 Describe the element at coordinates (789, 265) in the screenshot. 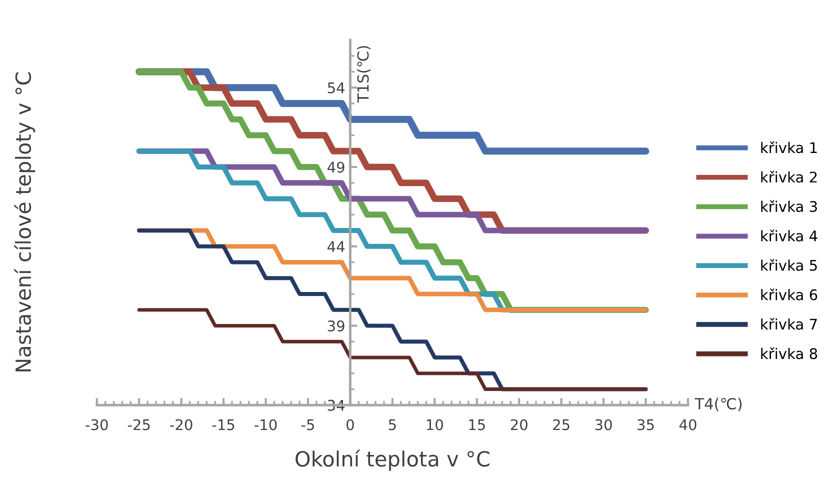

I see `legend-label: křivka 5` at that location.